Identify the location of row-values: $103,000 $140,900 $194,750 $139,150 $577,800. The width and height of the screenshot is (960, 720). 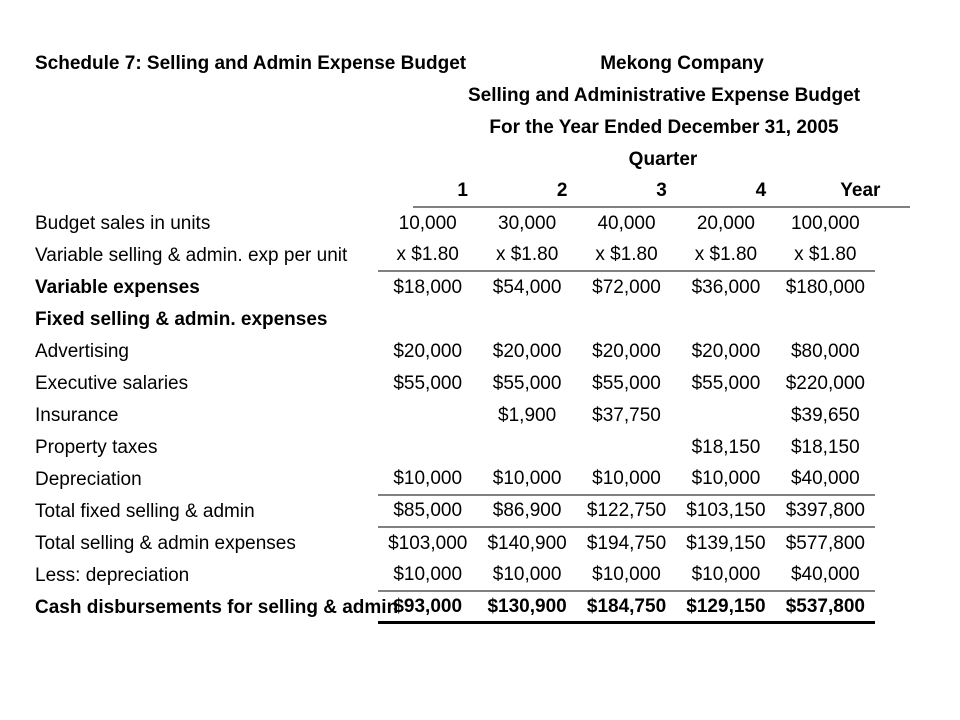
(626, 544).